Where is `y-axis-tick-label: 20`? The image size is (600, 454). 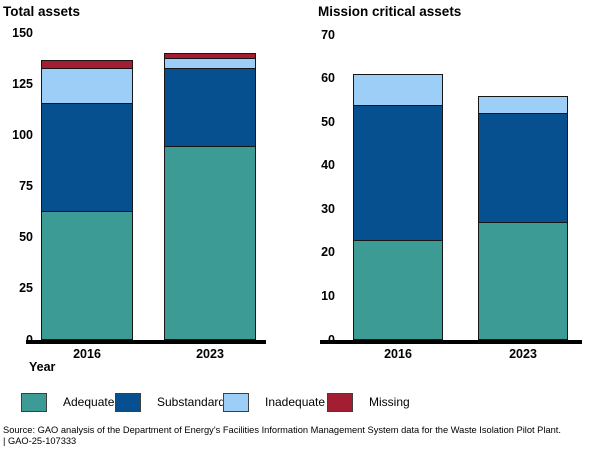
y-axis-tick-label: 20 is located at coordinates (328, 252).